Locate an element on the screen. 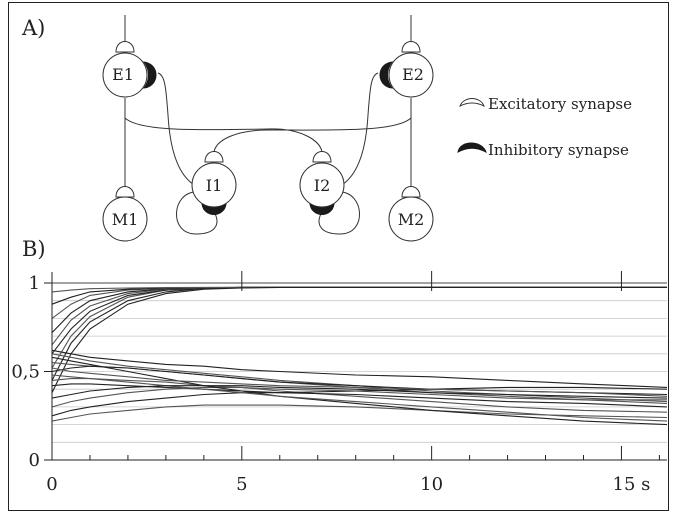 Image resolution: width=677 pixels, height=513 pixels. e2-to-i1-axon is located at coordinates (312, 135).